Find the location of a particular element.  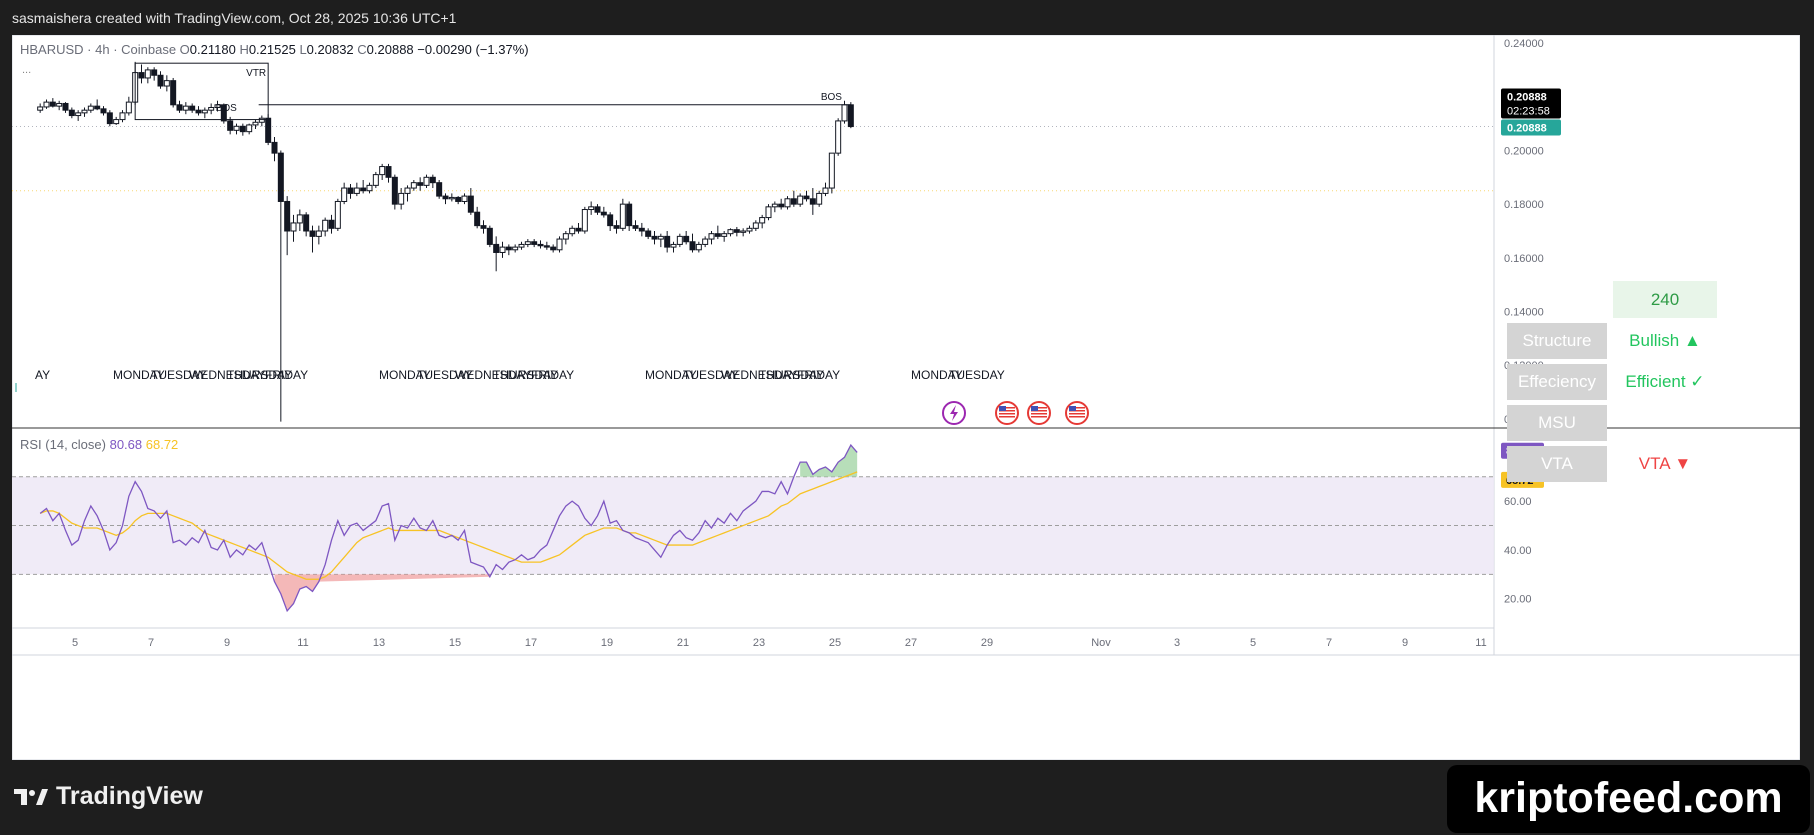

tradingview-logo: TradingView is located at coordinates (108, 796).